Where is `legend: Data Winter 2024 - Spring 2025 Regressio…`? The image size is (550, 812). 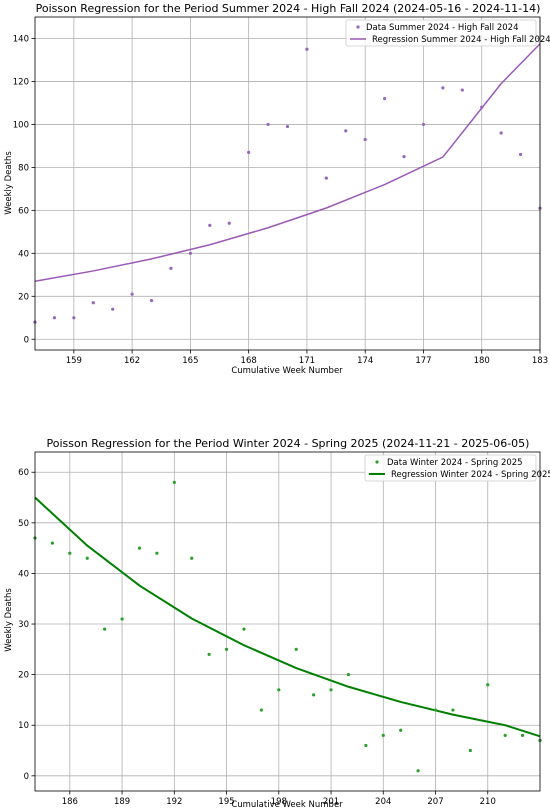
legend: Data Winter 2024 - Spring 2025 Regressio… is located at coordinates (457, 468).